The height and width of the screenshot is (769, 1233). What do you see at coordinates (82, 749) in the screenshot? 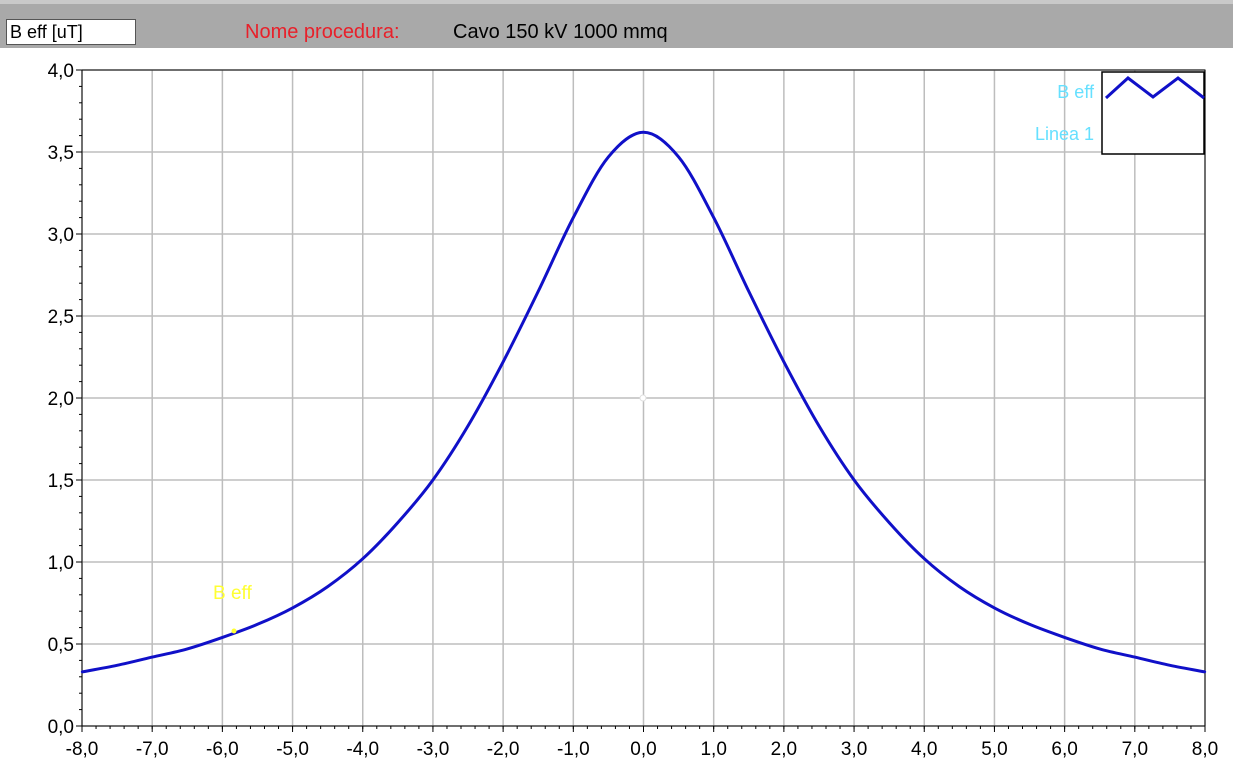
I see `x-tick-label: -8,0` at bounding box center [82, 749].